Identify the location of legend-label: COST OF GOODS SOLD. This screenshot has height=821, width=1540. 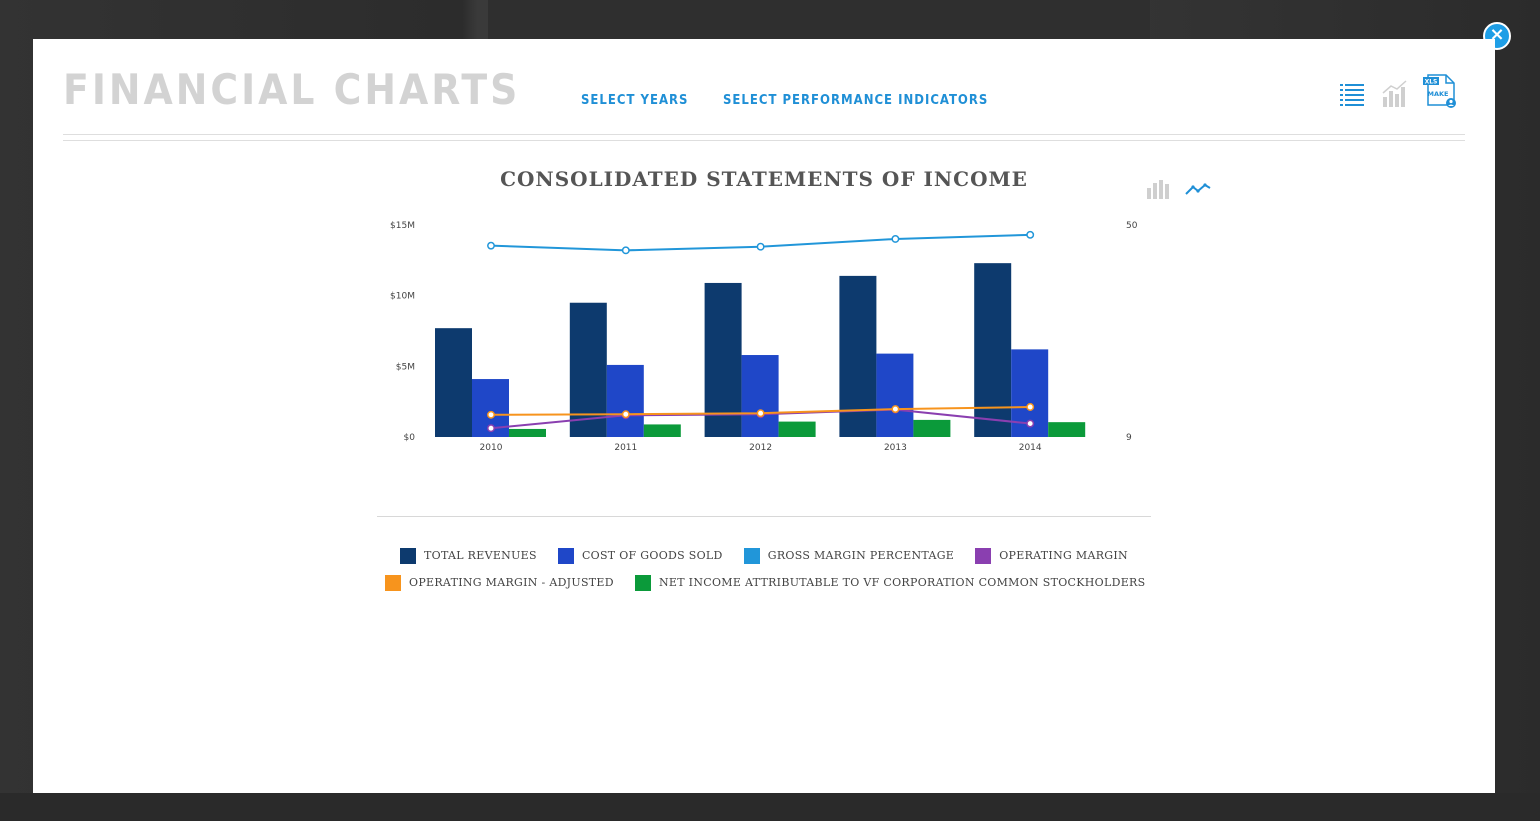
(652, 555).